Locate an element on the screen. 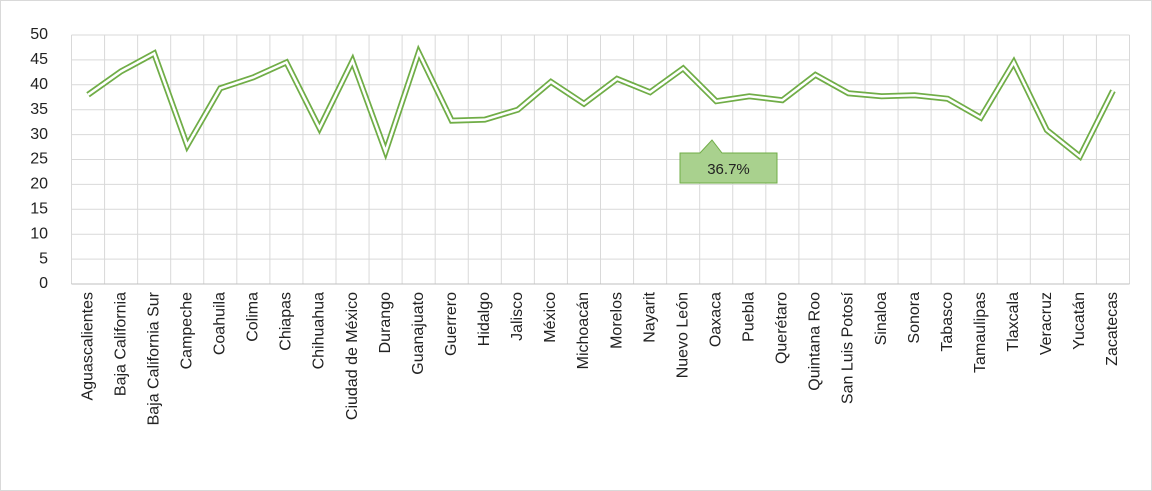  x-tick-label: Guanajuato is located at coordinates (418, 333).